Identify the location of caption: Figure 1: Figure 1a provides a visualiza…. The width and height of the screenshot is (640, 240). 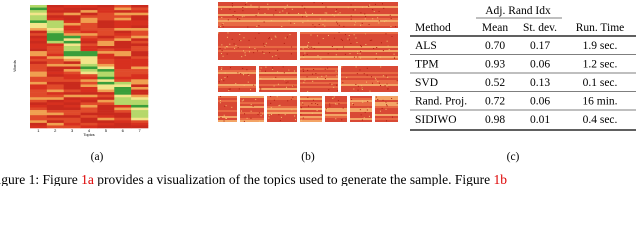
(253, 179).